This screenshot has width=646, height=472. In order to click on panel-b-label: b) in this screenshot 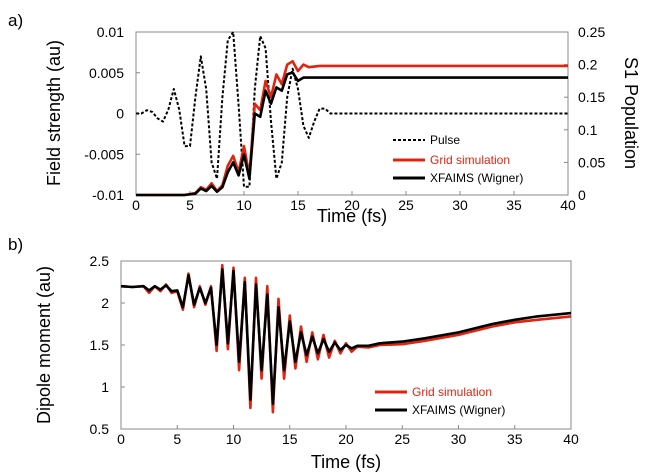, I will do `click(15, 244)`.